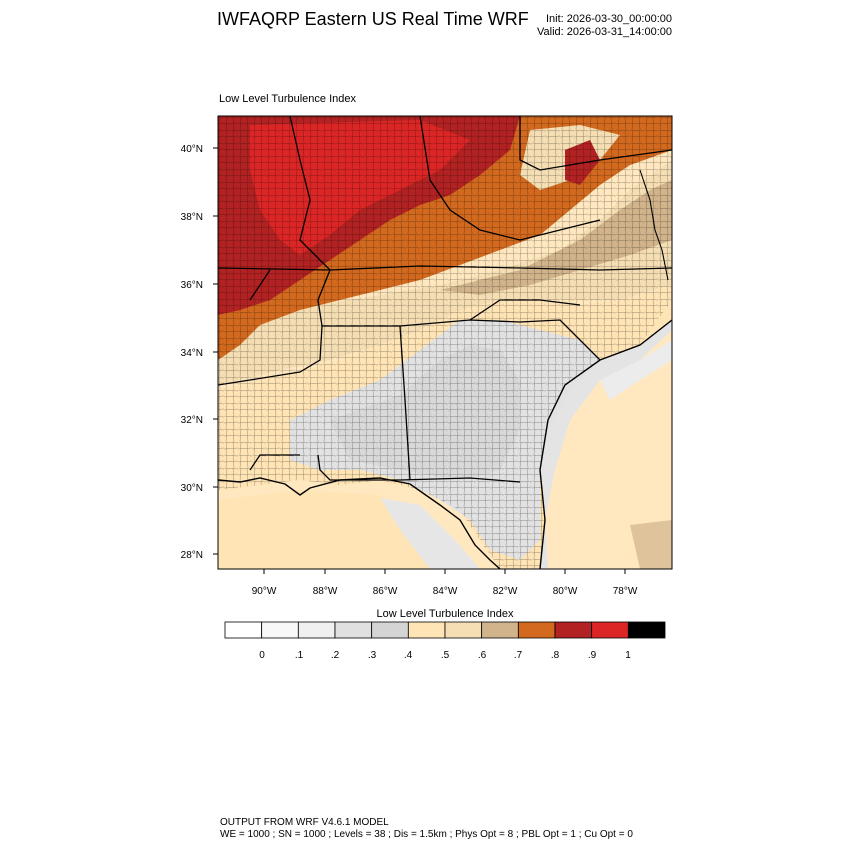  What do you see at coordinates (325, 591) in the screenshot?
I see `lon-label: 88°W` at bounding box center [325, 591].